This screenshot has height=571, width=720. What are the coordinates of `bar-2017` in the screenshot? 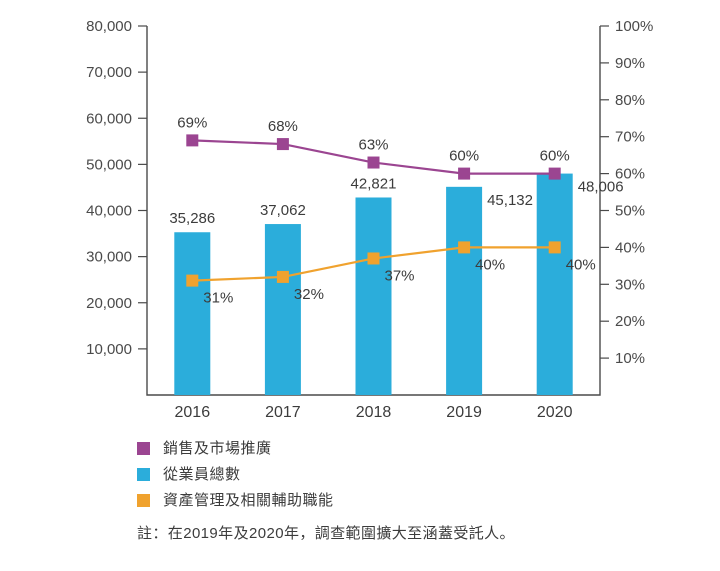 It's located at (282, 309).